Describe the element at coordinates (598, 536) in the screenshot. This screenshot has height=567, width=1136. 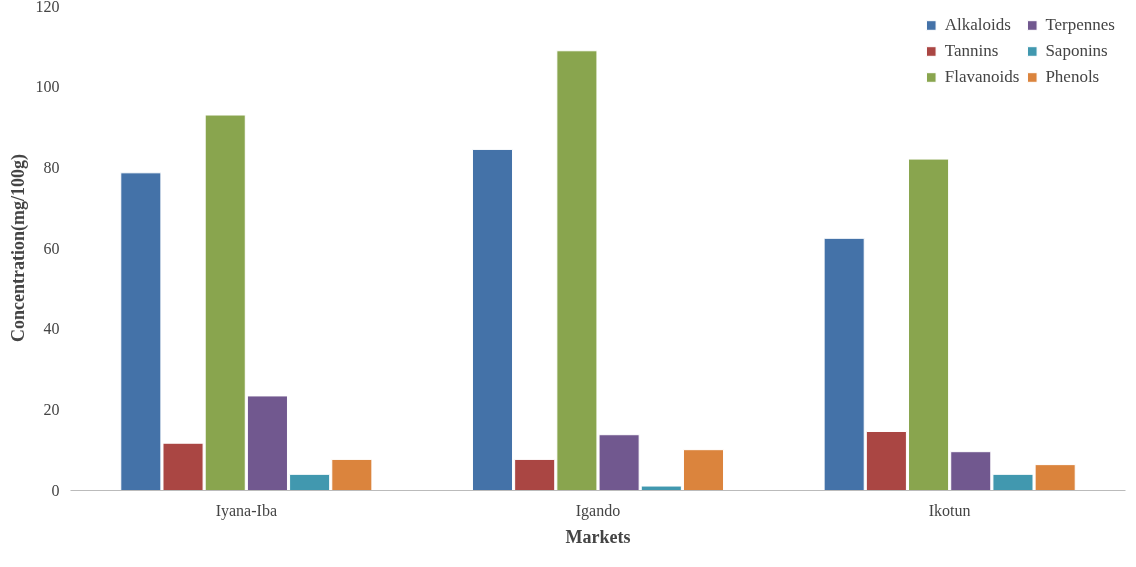
I see `x-axis-title: Markets` at that location.